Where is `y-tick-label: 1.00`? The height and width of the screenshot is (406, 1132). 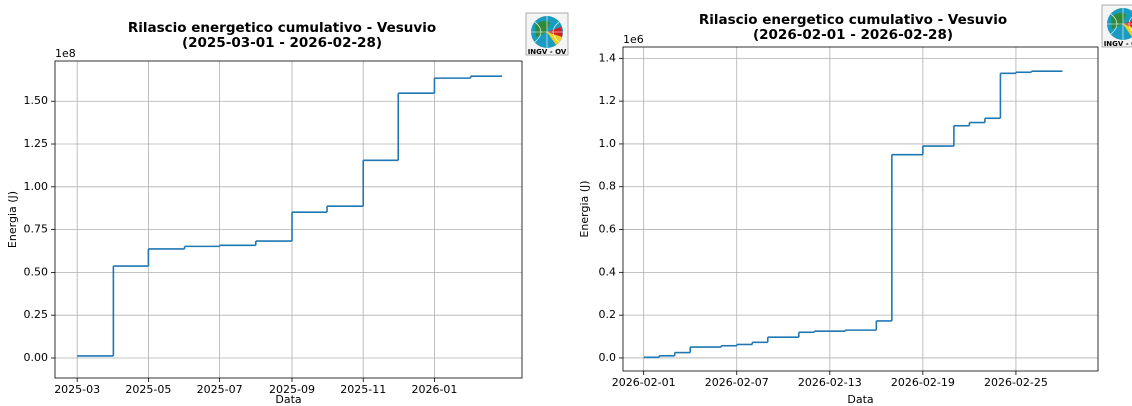 y-tick-label: 1.00 is located at coordinates (36, 186).